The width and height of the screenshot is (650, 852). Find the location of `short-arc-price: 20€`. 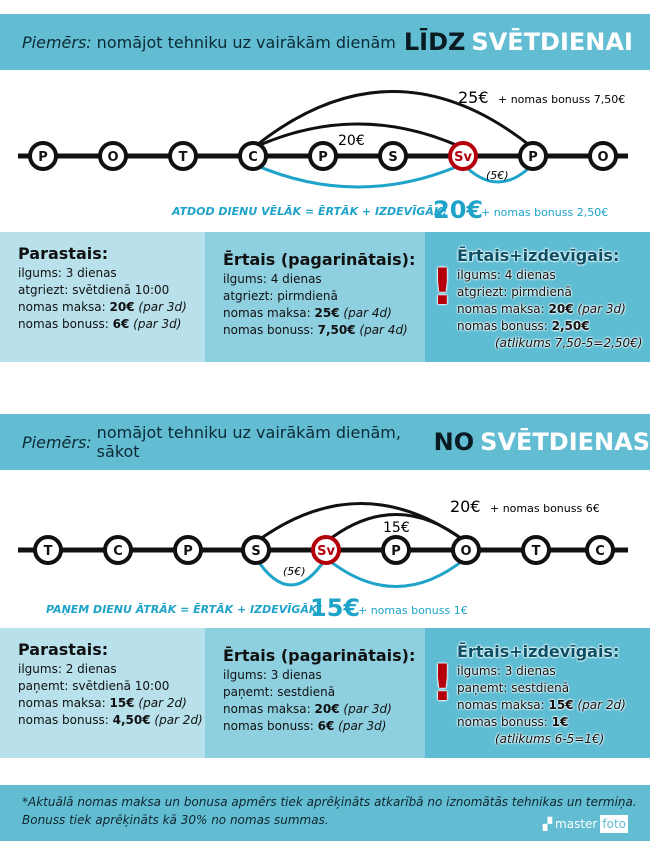

short-arc-price: 20€ is located at coordinates (351, 141).